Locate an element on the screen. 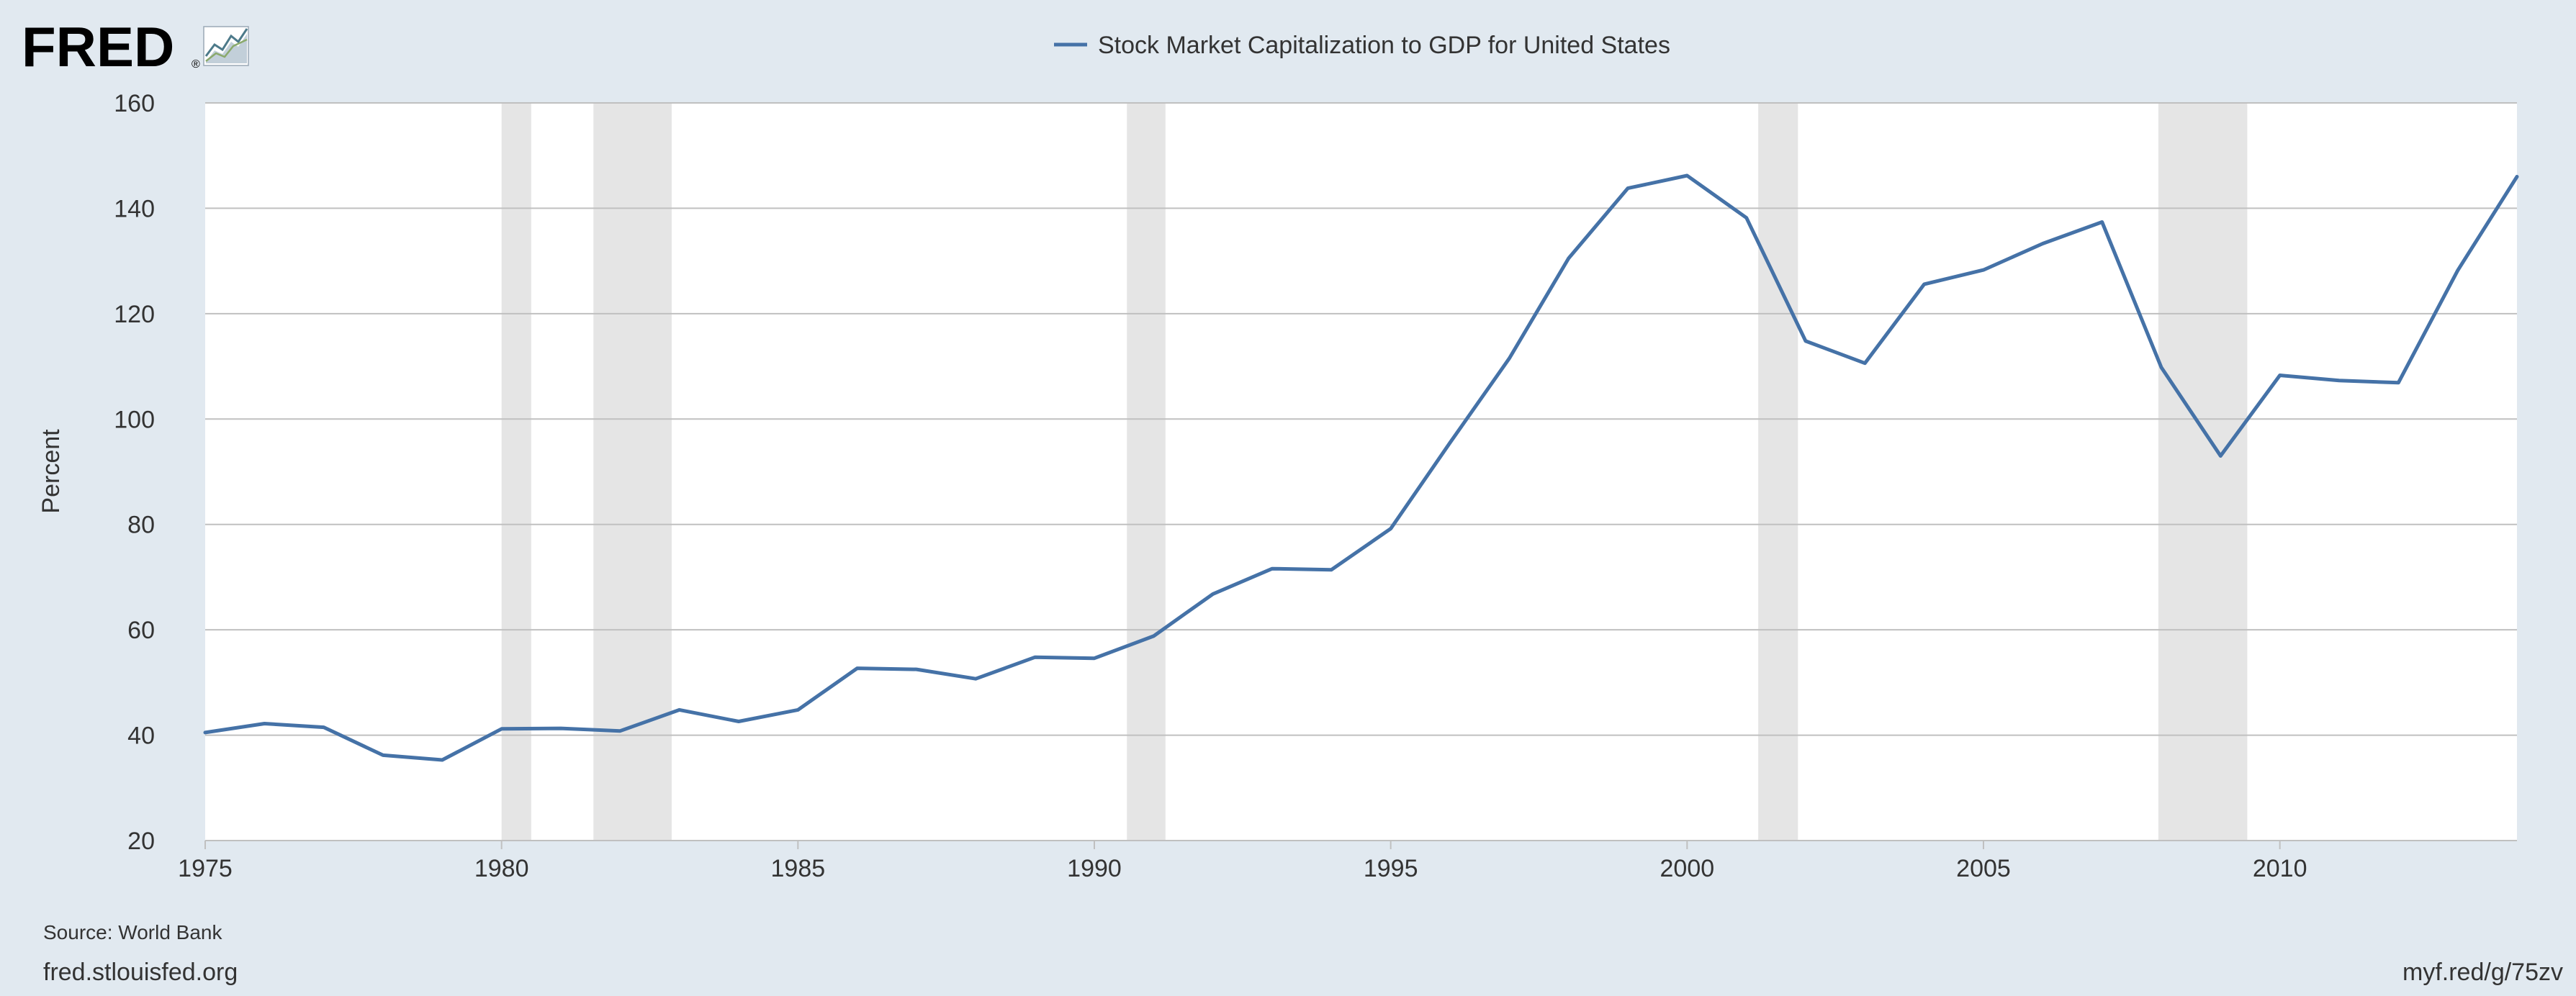 The width and height of the screenshot is (2576, 996). fred-logo: FRED ® is located at coordinates (135, 46).